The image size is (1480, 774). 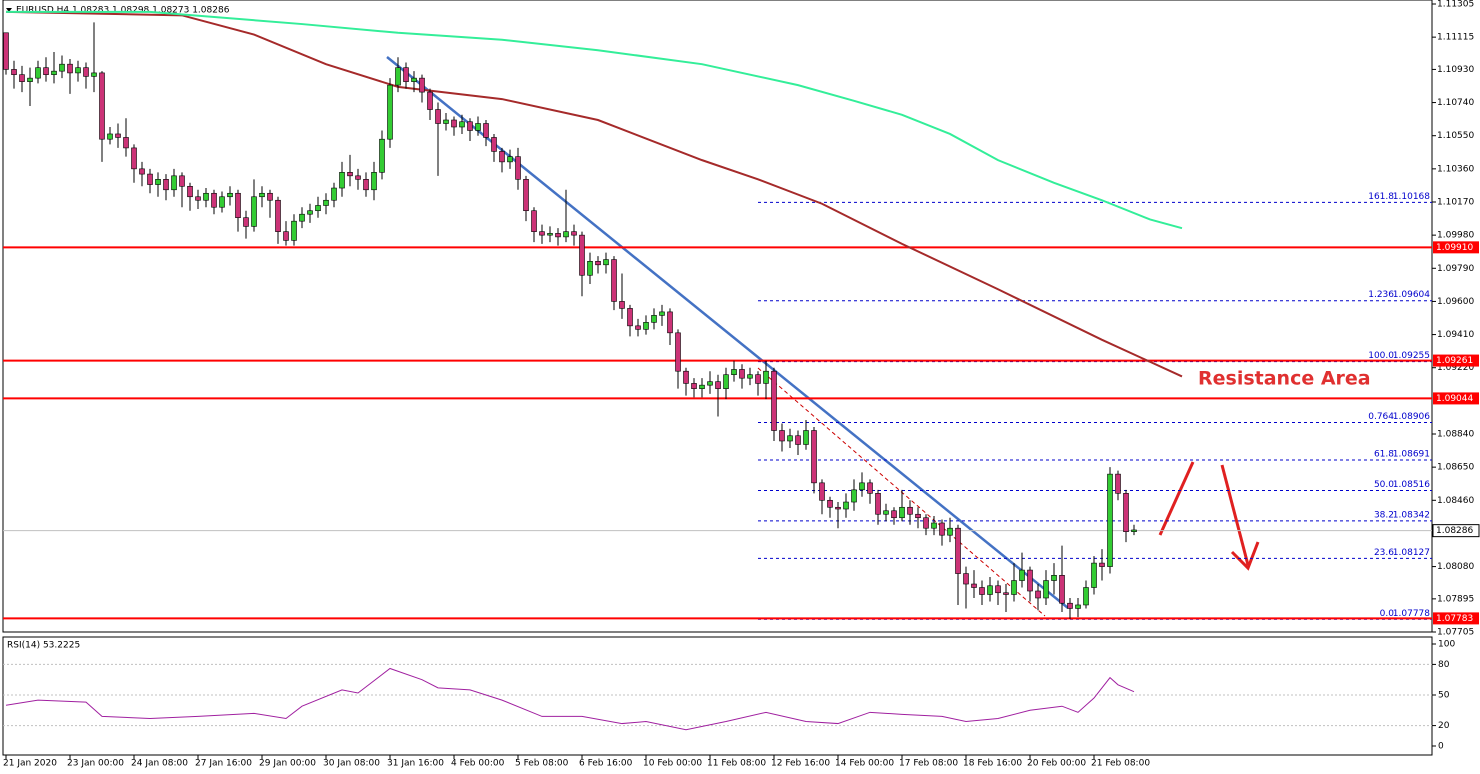 I want to click on y-tick-label: 1.08840, so click(x=1455, y=435).